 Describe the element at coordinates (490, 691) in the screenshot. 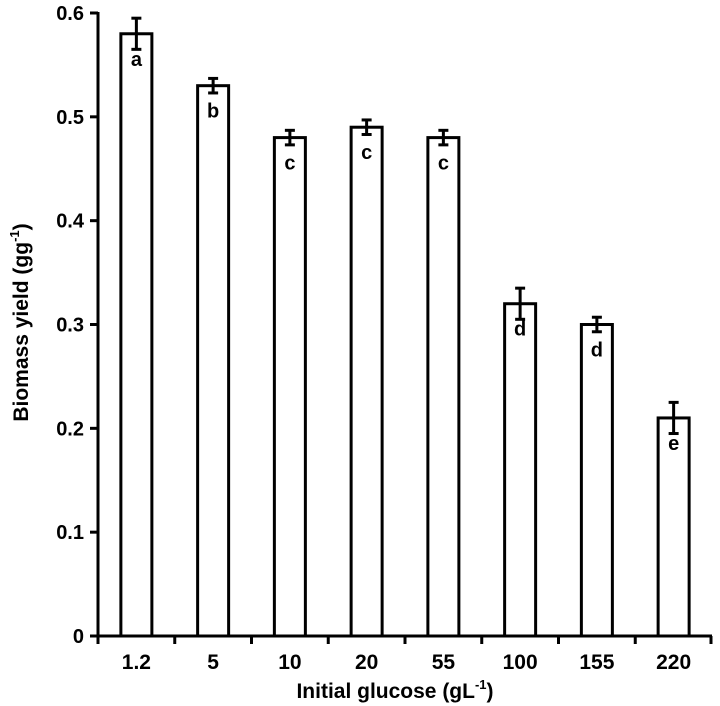

I see `x-axis-title-tail: )` at that location.